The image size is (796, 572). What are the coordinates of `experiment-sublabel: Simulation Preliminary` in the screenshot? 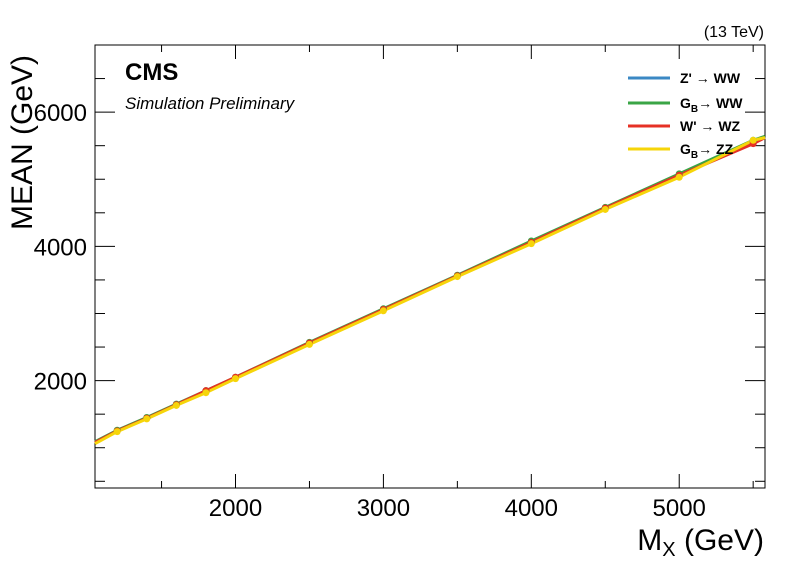 It's located at (210, 103).